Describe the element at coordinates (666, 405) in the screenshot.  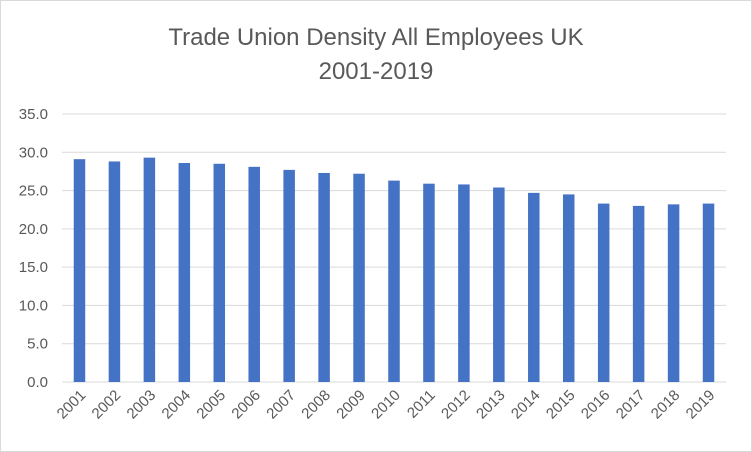
I see `x-tick-label: 2018` at that location.